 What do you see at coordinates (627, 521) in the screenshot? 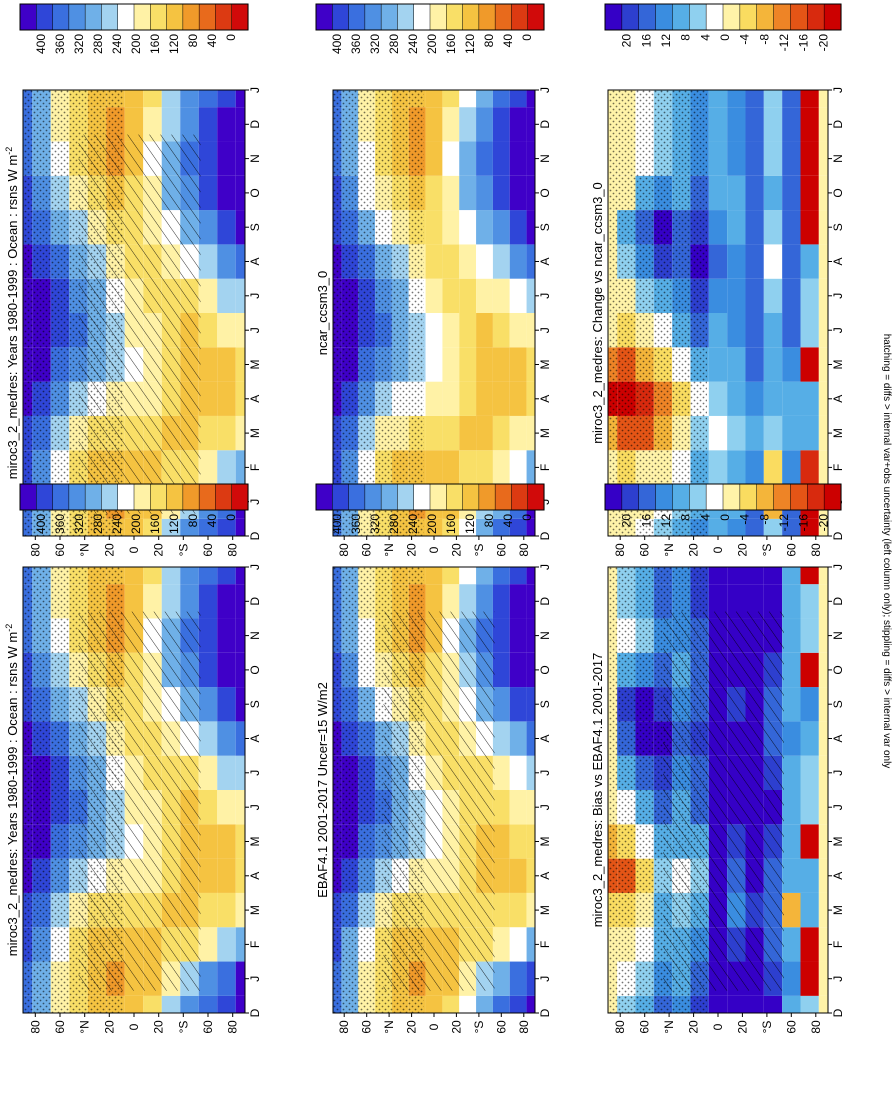
I see `colorbar-label: 20` at bounding box center [627, 521].